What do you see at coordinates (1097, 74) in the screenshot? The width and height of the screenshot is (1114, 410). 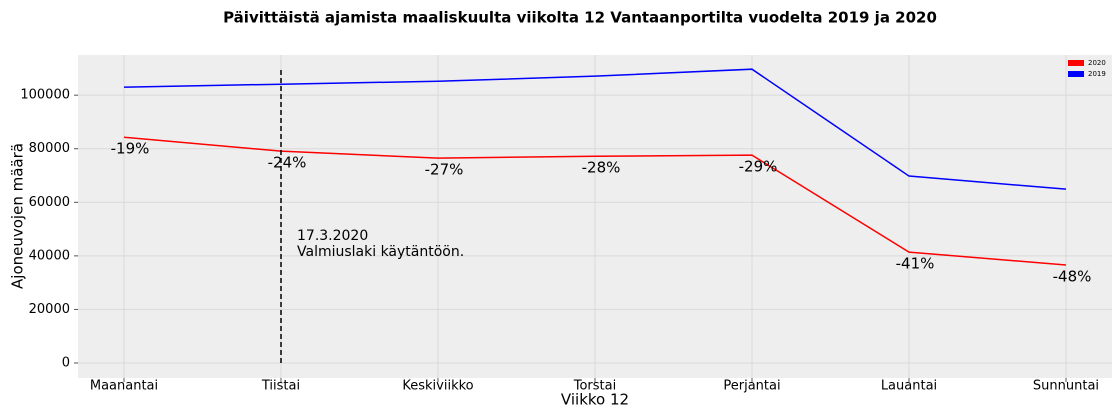 I see `legend-label: 2019` at bounding box center [1097, 74].